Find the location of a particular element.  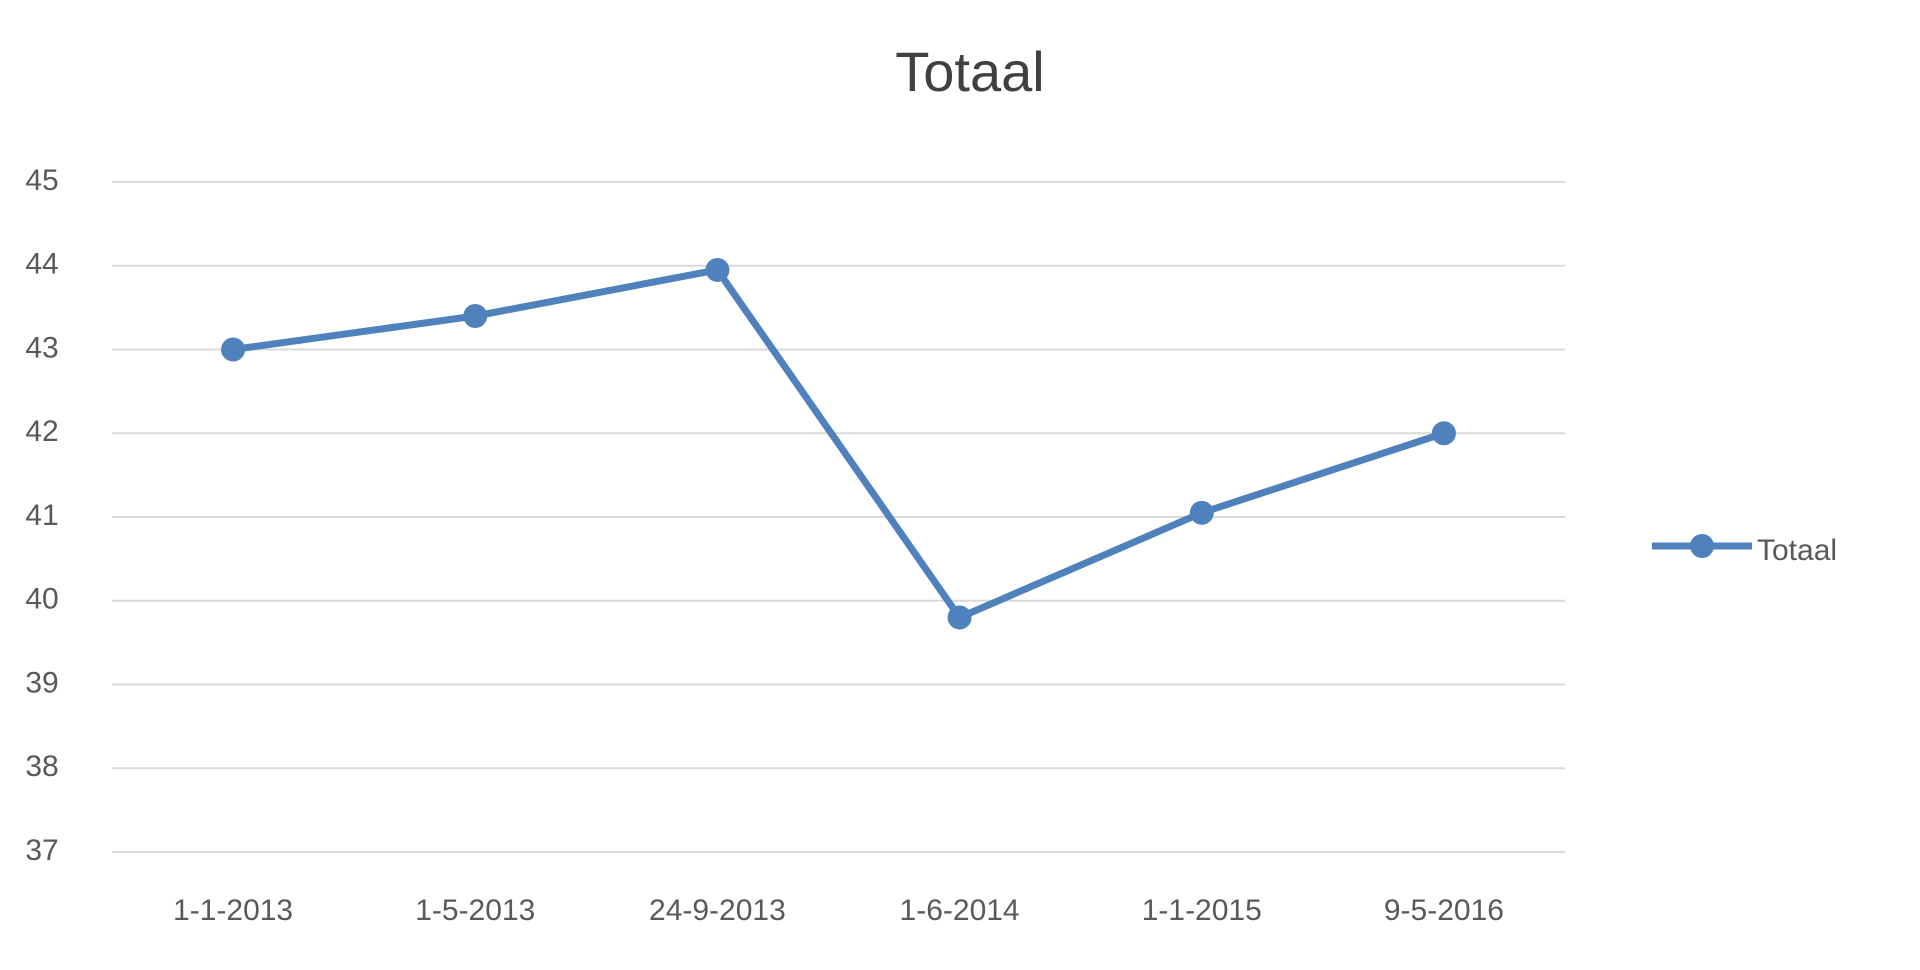

y-tick-label: 40 is located at coordinates (41, 599).